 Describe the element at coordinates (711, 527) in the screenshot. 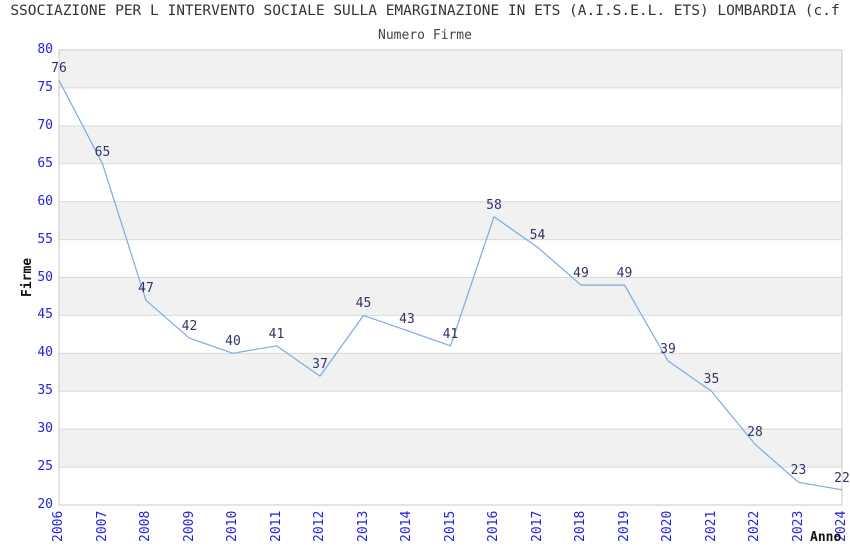

I see `x-tick-label: 2021` at that location.